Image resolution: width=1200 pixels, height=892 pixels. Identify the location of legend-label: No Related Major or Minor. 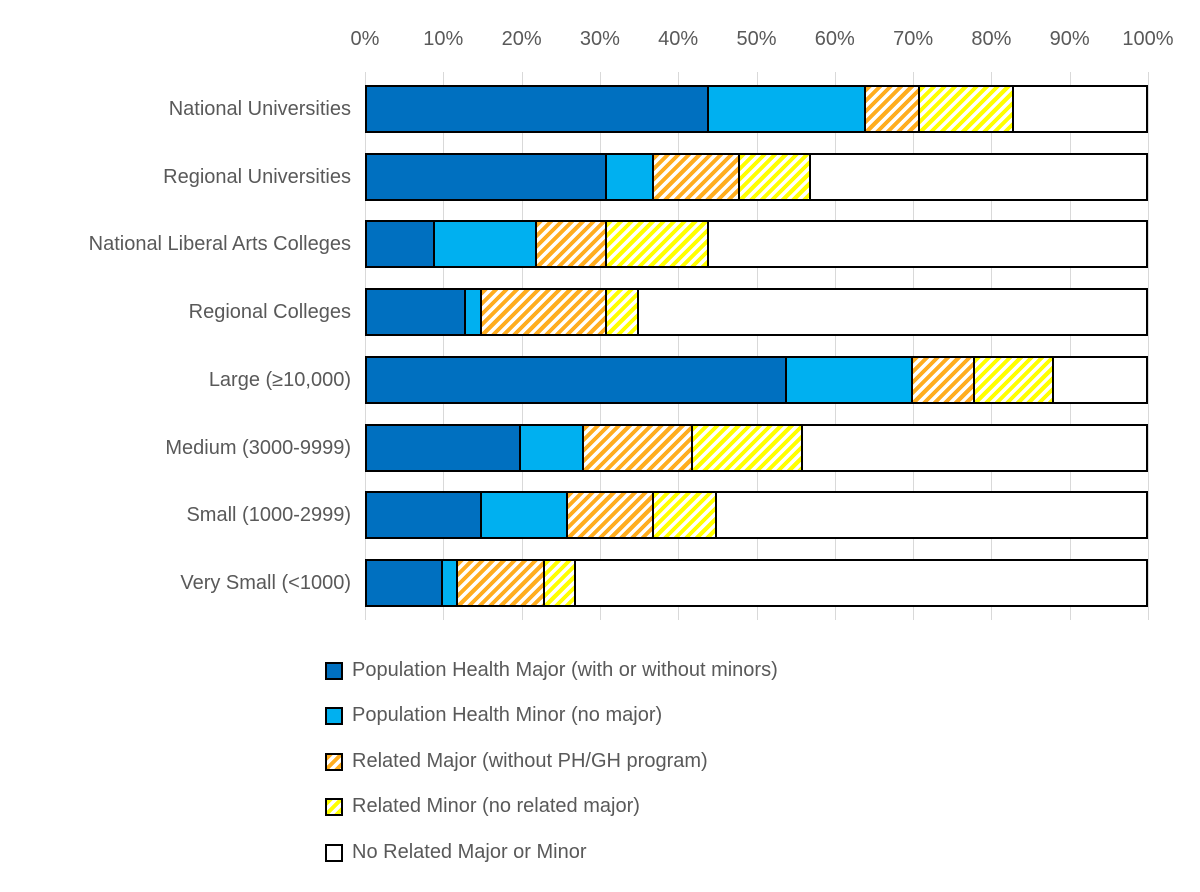
(469, 852).